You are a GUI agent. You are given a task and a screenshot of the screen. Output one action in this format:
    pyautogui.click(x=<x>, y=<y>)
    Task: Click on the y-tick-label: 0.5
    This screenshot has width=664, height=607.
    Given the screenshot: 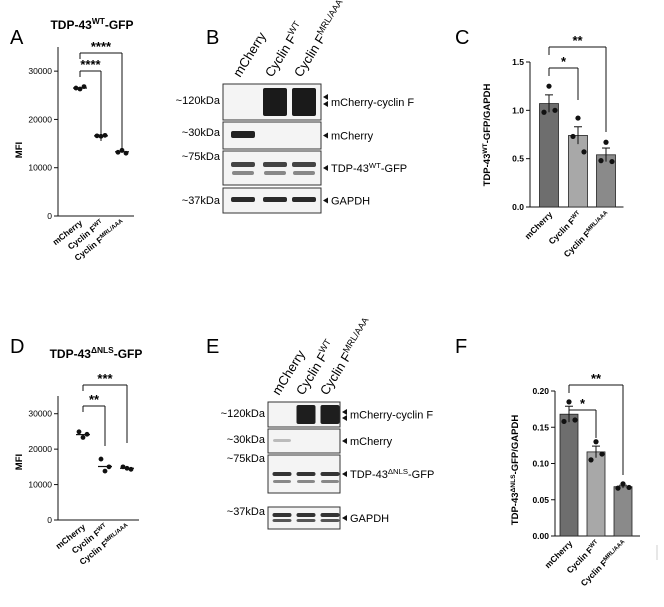 What is the action you would take?
    pyautogui.click(x=518, y=159)
    